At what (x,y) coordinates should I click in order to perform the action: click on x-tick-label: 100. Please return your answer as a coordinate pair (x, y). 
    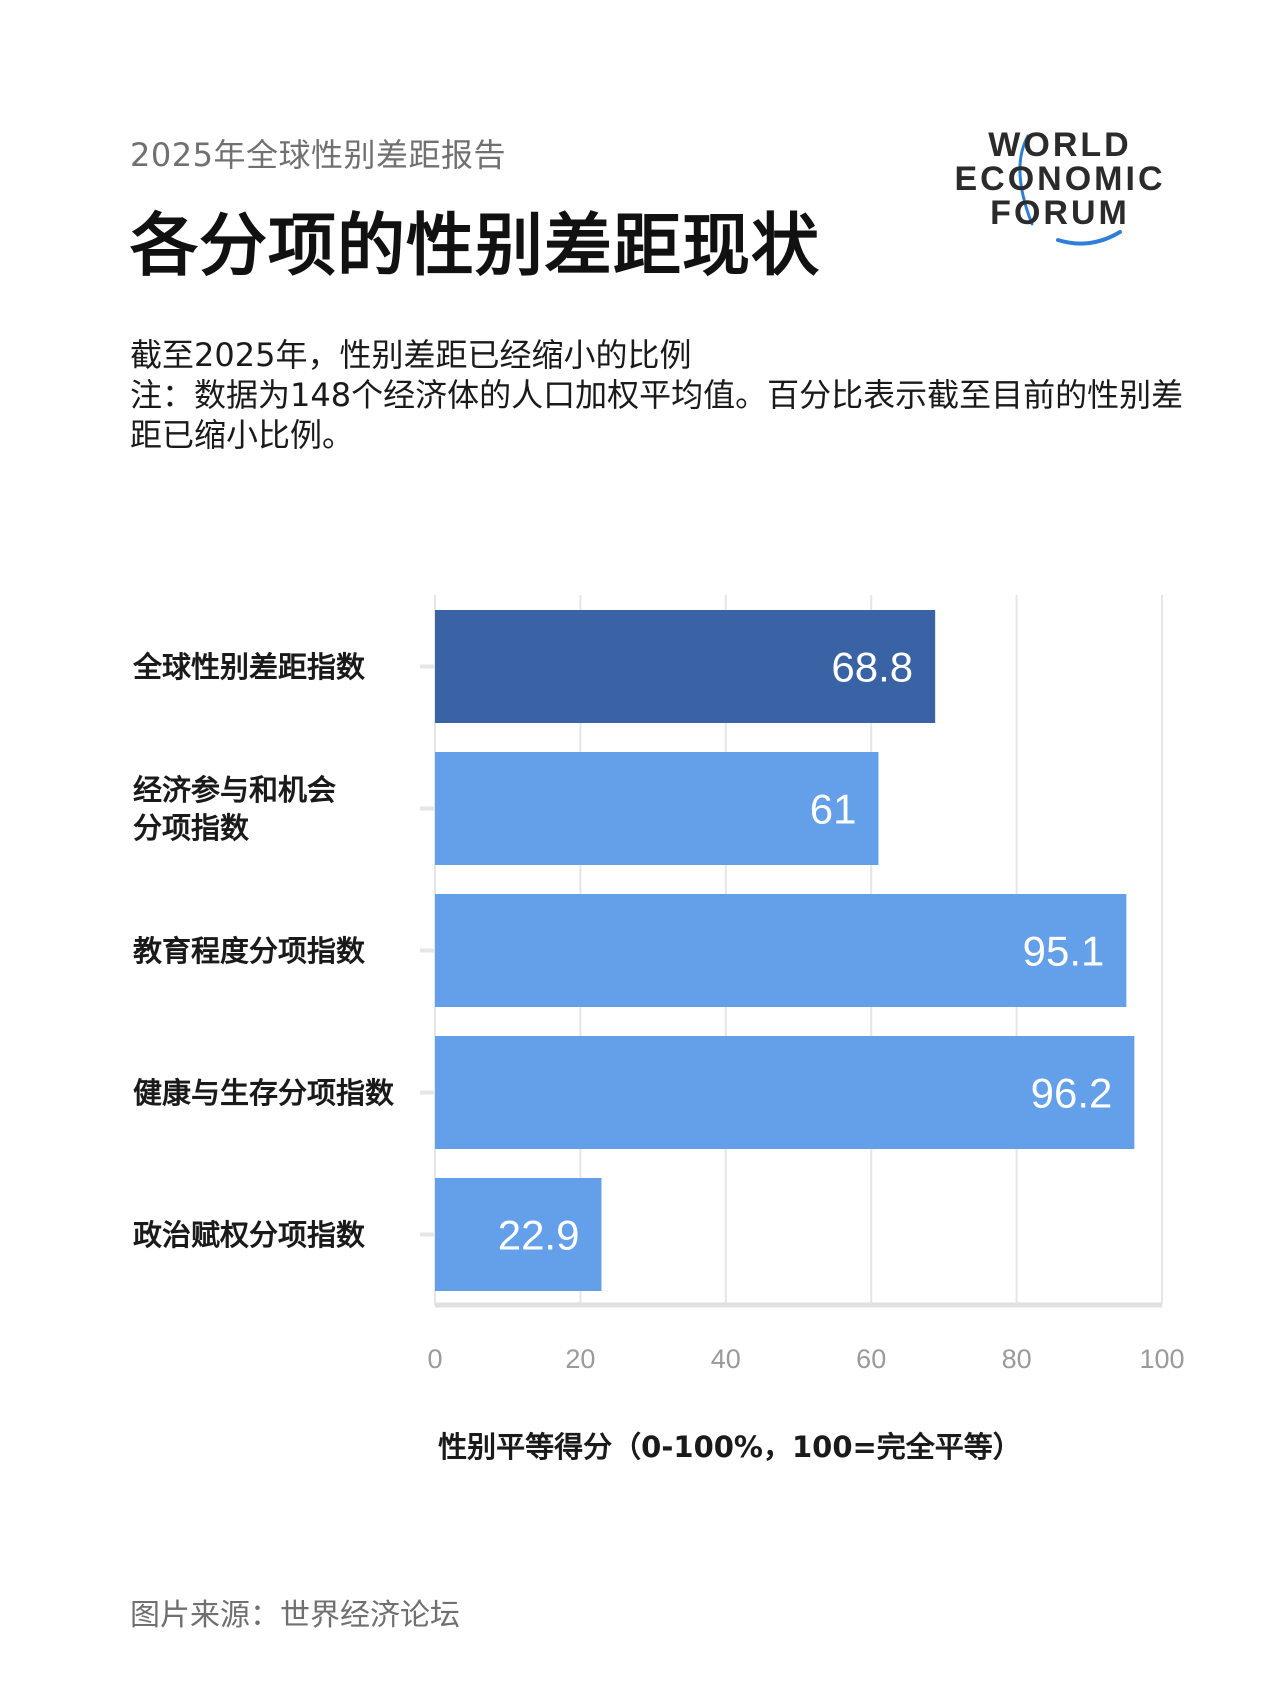
    Looking at the image, I should click on (1161, 1359).